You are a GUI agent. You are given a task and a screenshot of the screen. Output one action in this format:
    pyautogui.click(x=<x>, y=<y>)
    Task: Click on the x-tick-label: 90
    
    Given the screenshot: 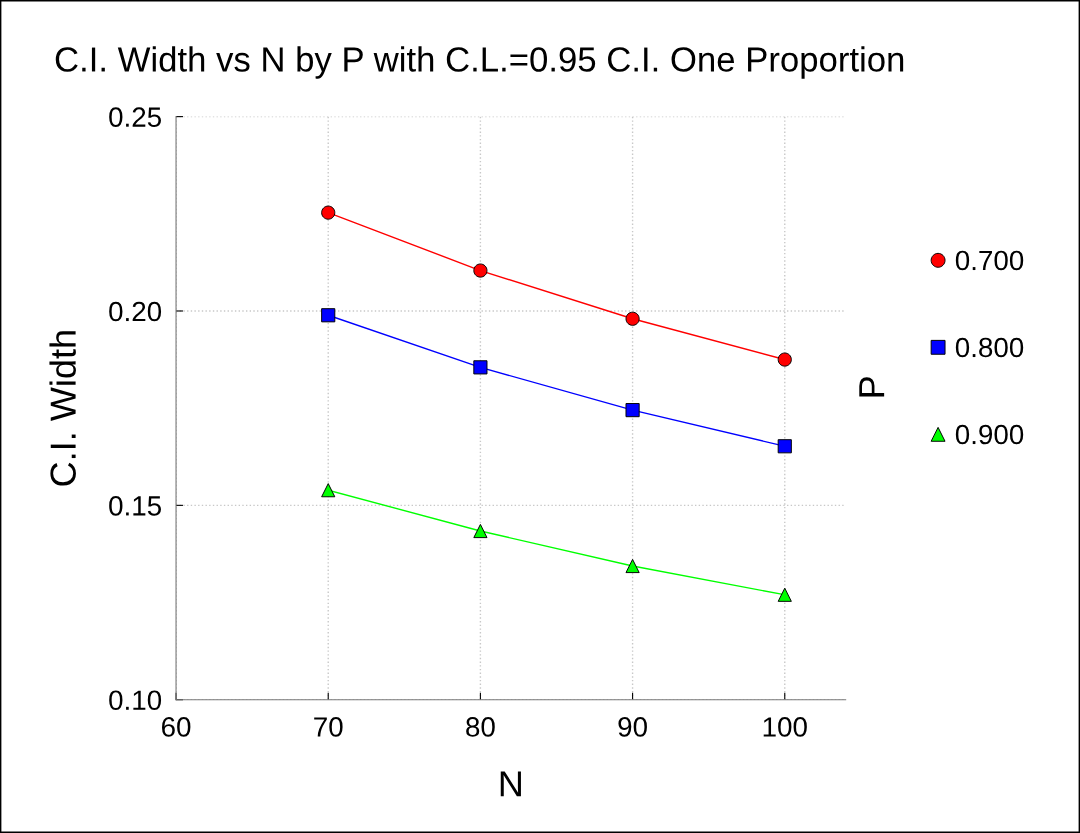 What is the action you would take?
    pyautogui.click(x=632, y=727)
    